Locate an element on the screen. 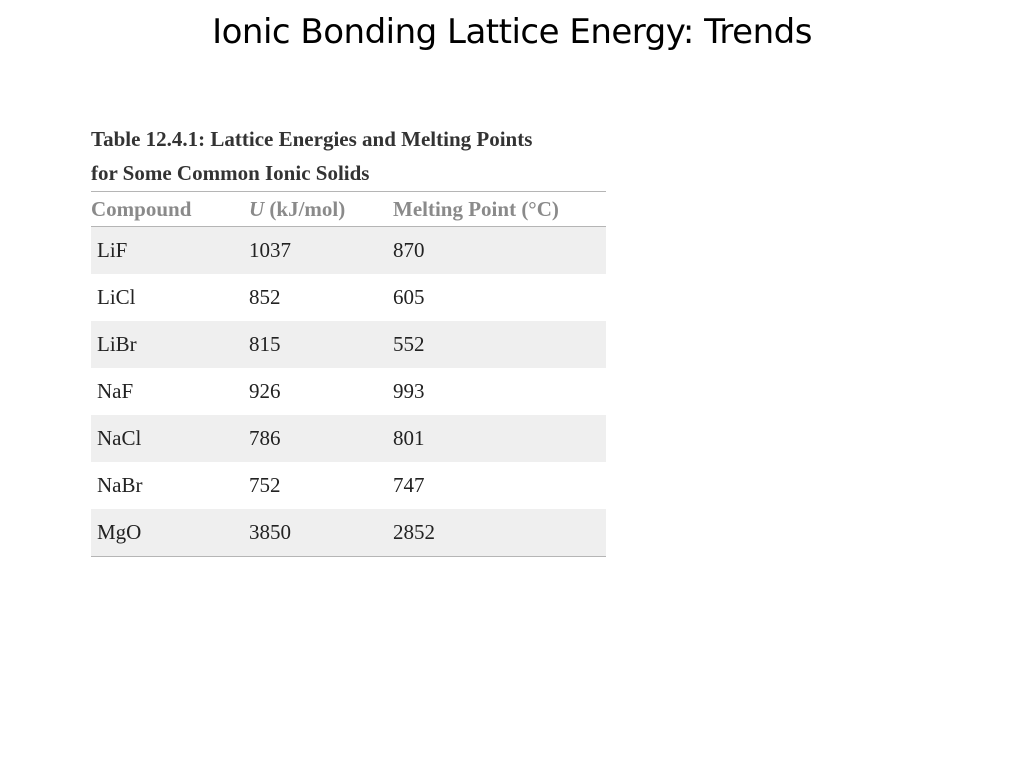 The height and width of the screenshot is (768, 1024). cell-compound: MgO is located at coordinates (170, 533).